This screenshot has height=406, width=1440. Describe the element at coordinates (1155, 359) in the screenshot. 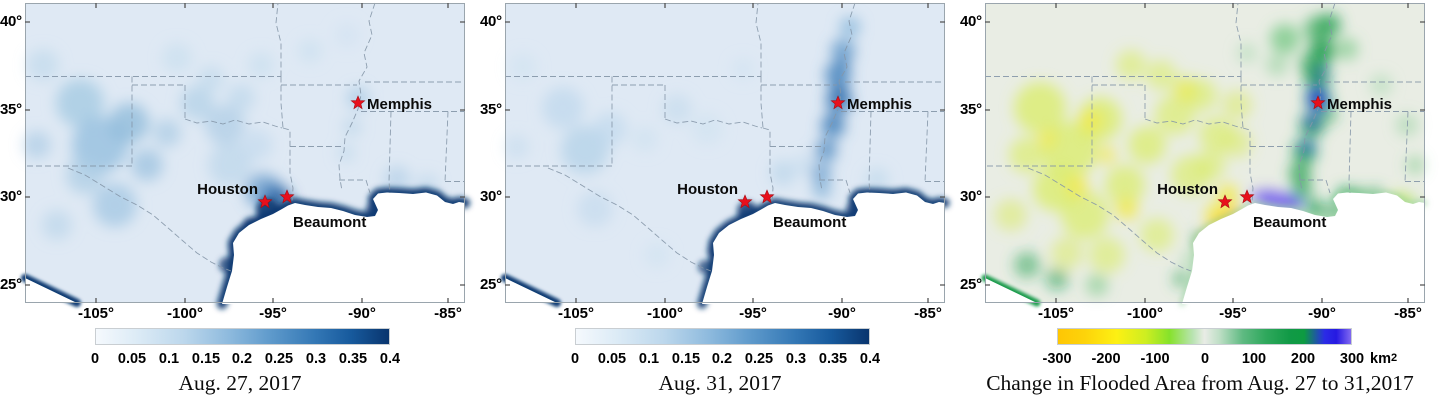

I see `colorbar-tick: -100` at that location.